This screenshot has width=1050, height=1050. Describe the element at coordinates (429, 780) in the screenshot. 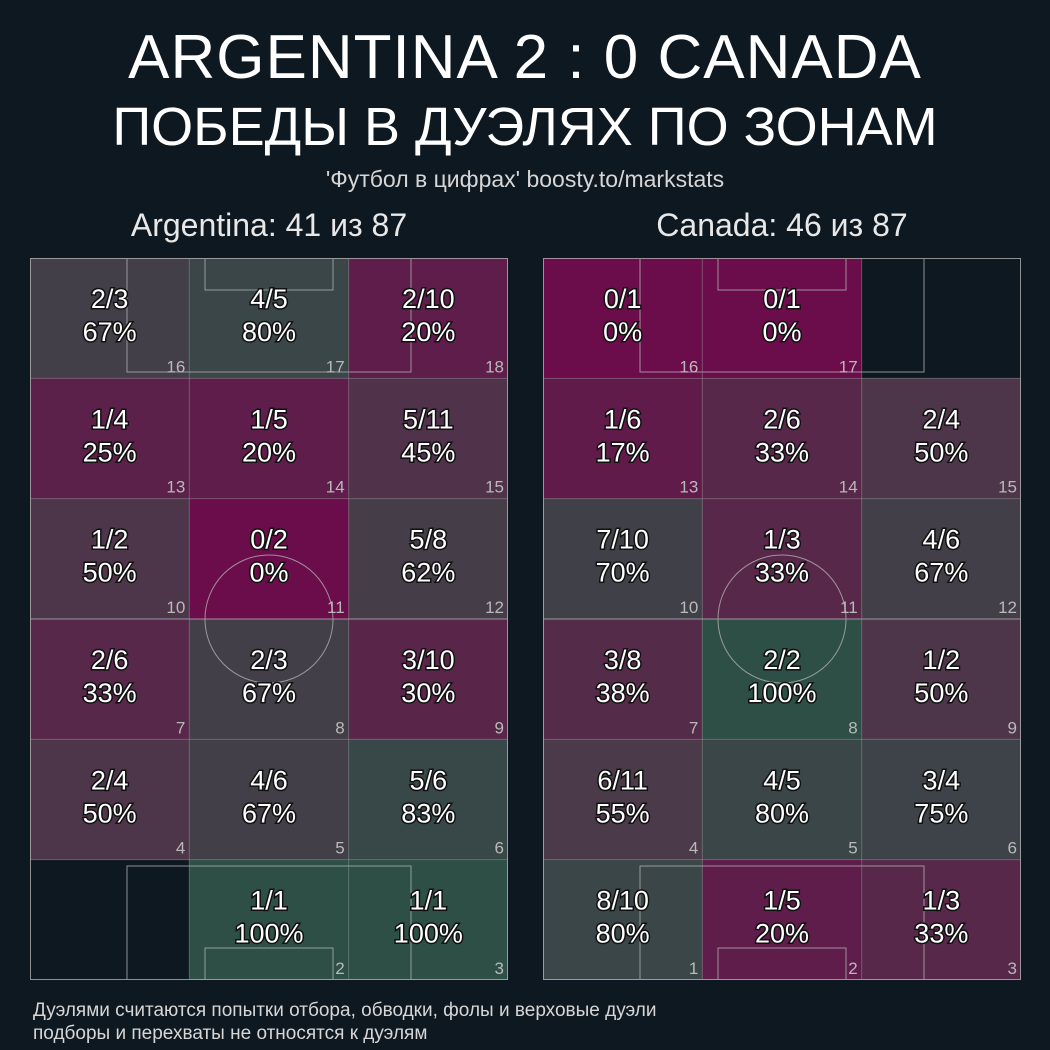

I see `argentina-zone-6-ratio: 5/6` at that location.